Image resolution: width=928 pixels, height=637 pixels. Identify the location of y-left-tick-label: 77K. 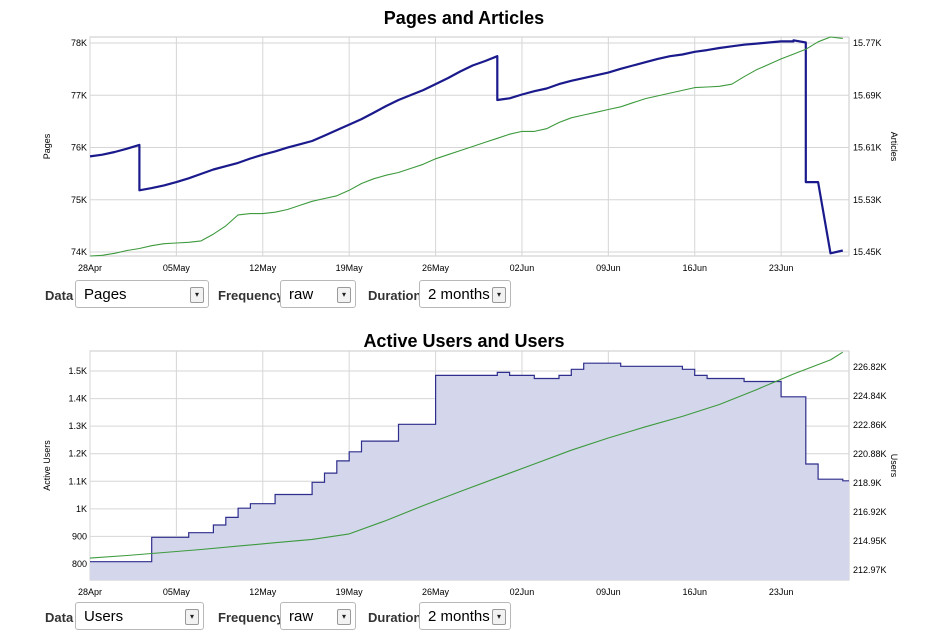
(79, 95).